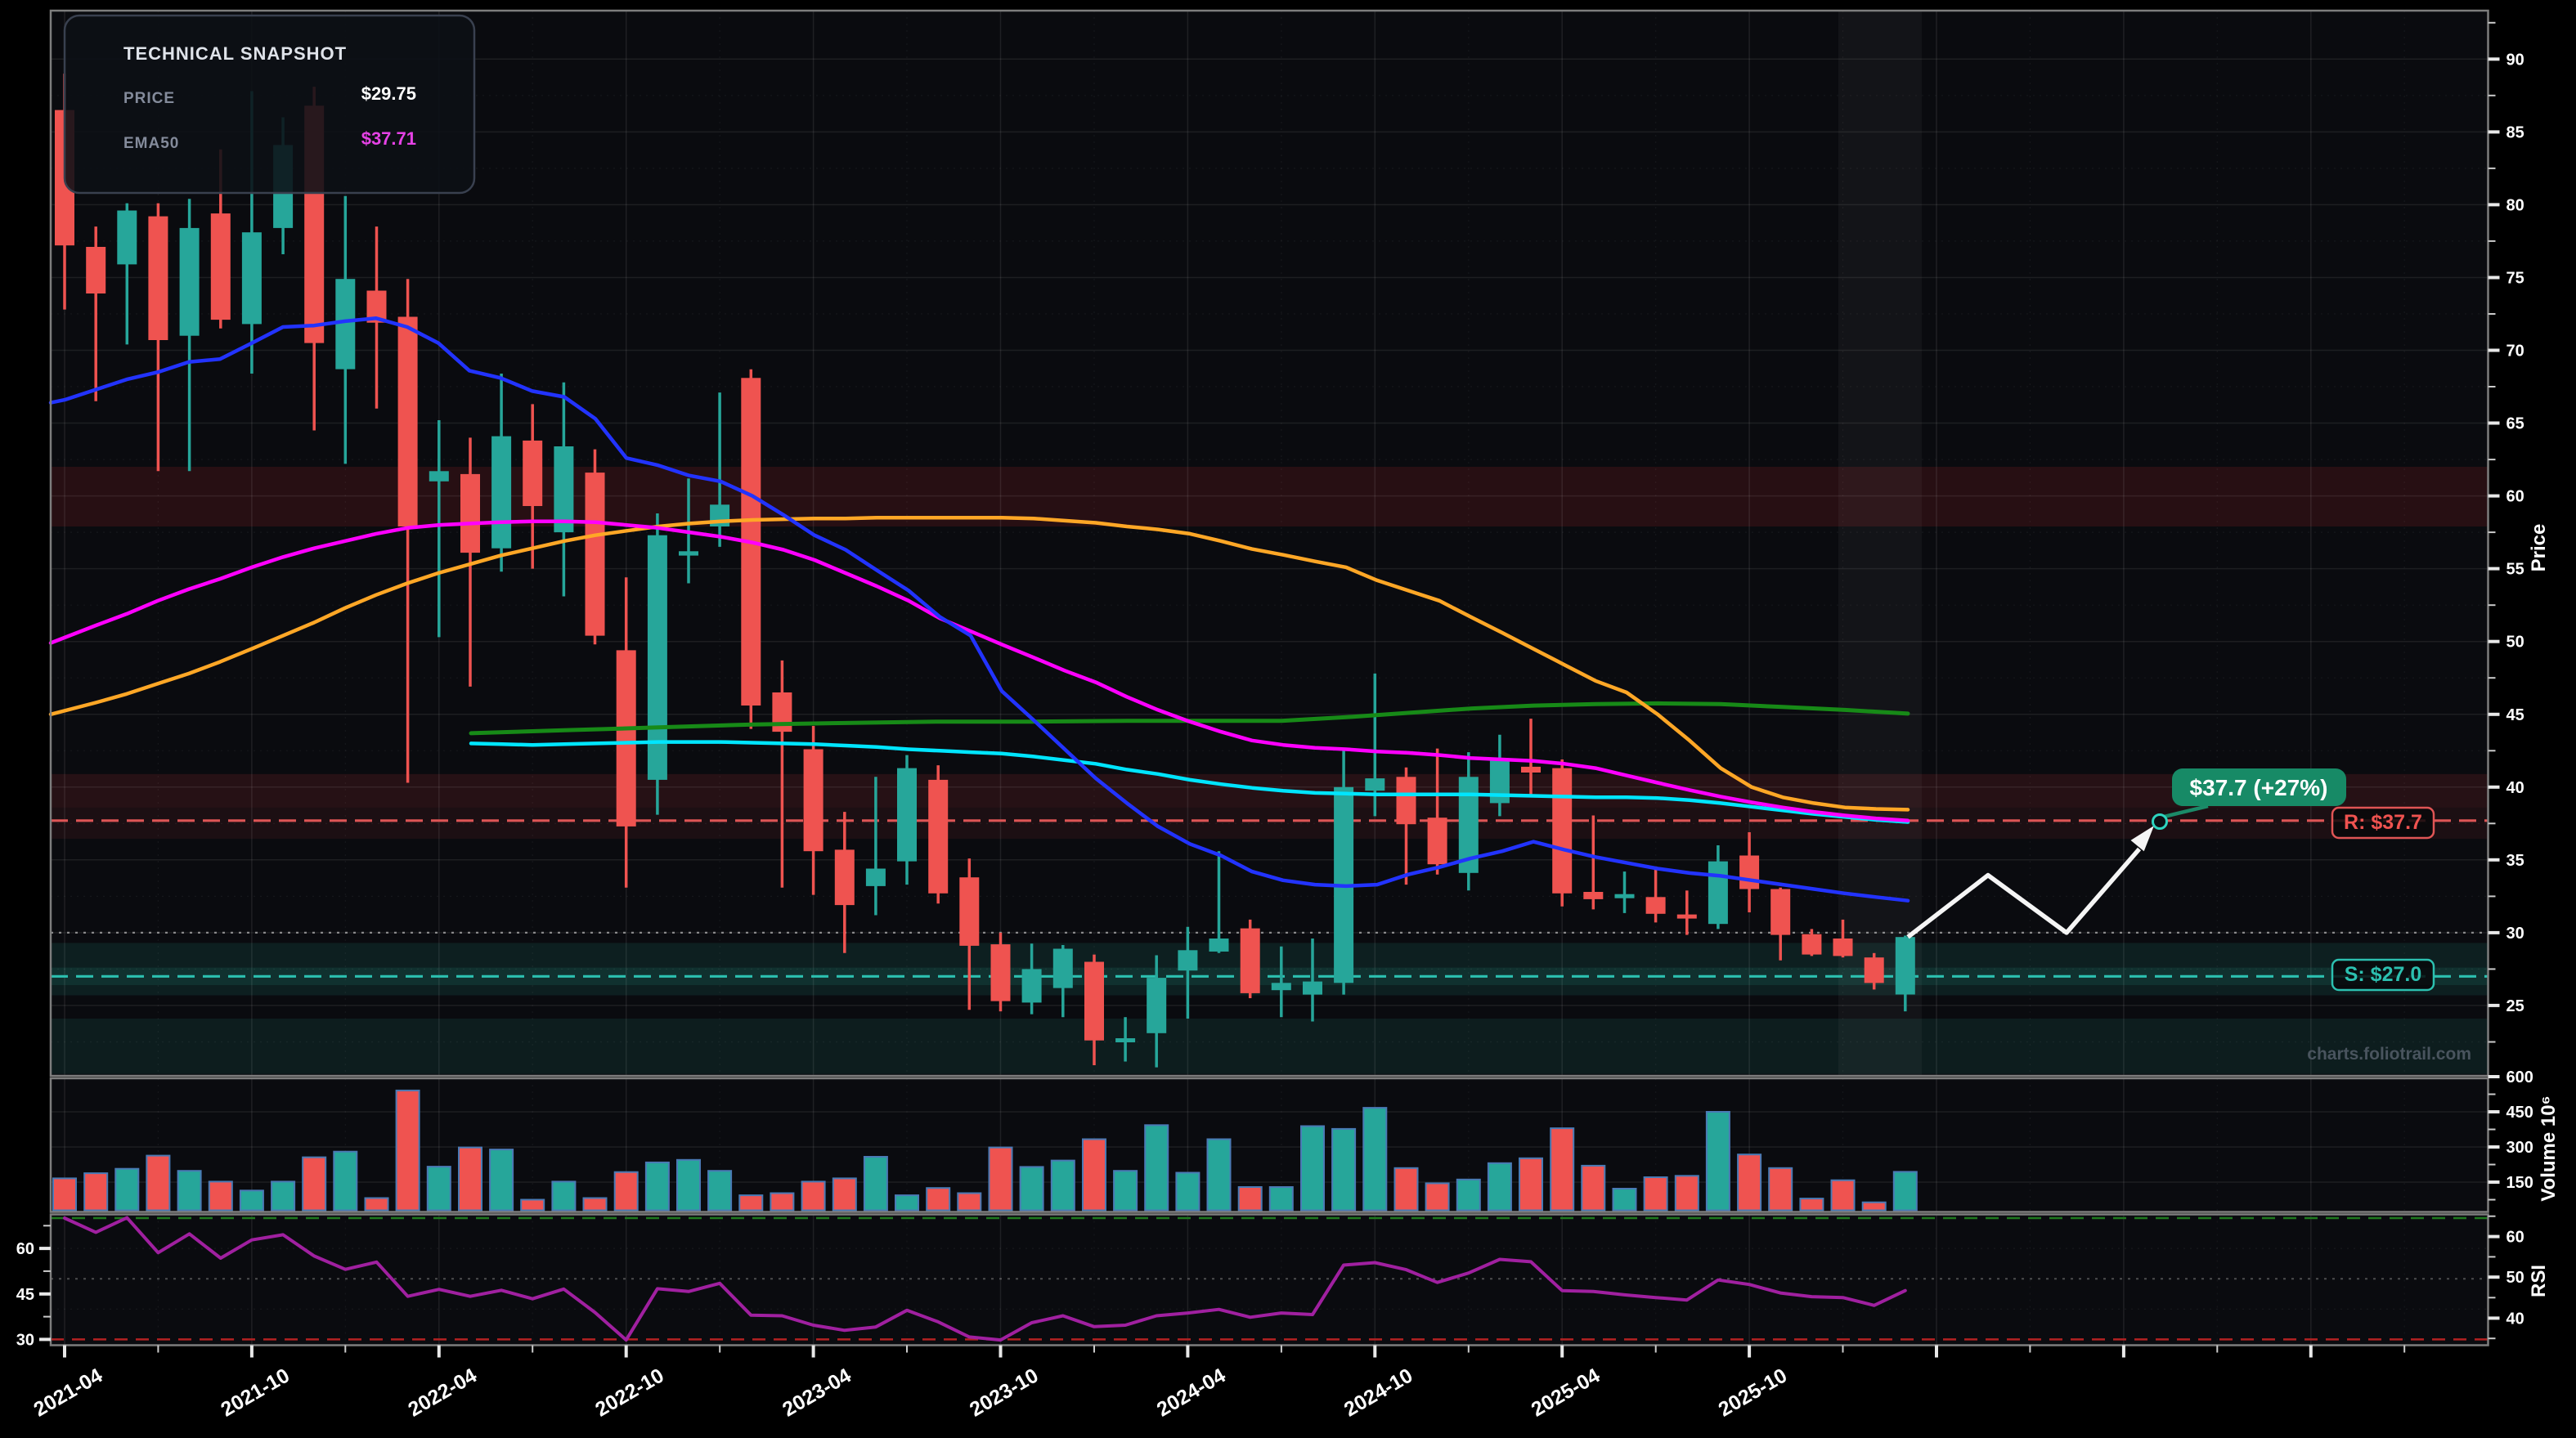  Describe the element at coordinates (2515, 570) in the screenshot. I see `svg-text: 55` at that location.